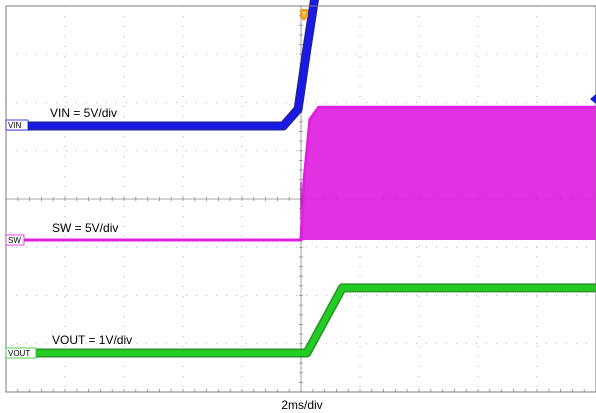  I want to click on trigger-marker: T, so click(304, 15).